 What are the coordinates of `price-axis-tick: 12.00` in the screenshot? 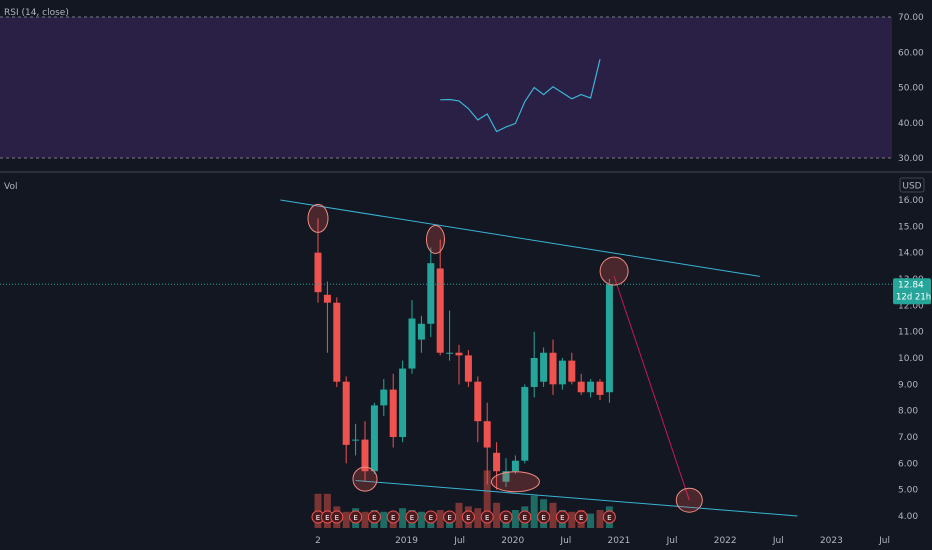 It's located at (911, 306).